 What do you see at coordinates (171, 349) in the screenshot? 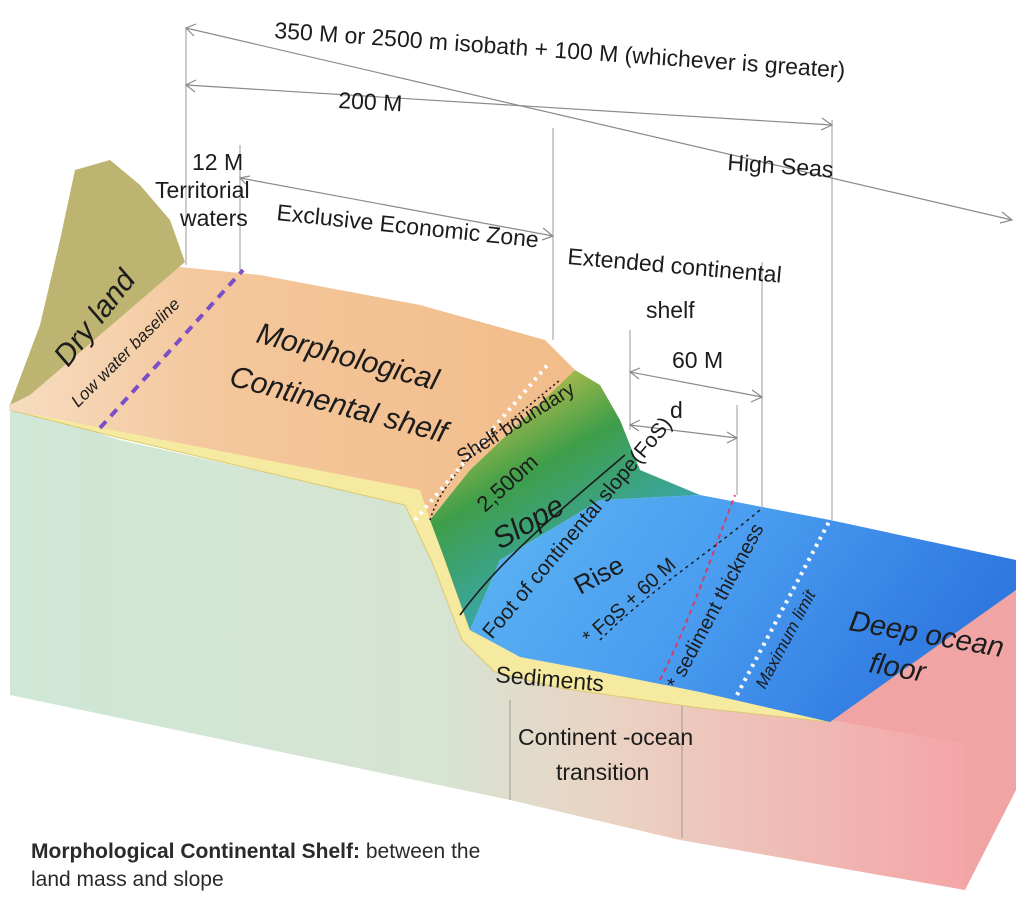
I see `low-water-baseline-line` at bounding box center [171, 349].